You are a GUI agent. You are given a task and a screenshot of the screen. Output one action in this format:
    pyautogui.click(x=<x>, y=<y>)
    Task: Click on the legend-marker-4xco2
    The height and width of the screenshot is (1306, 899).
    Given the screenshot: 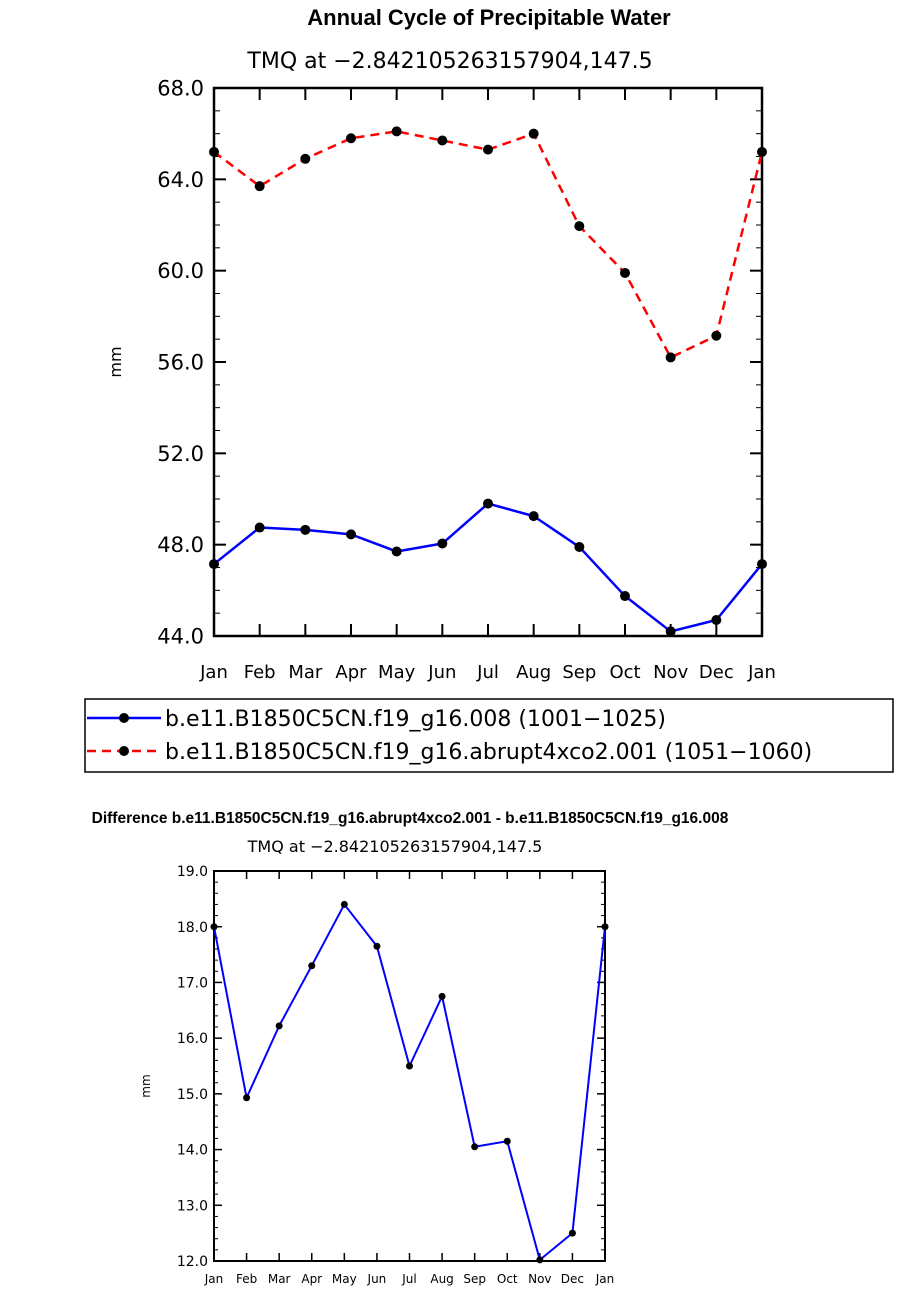 What is the action you would take?
    pyautogui.click(x=124, y=751)
    